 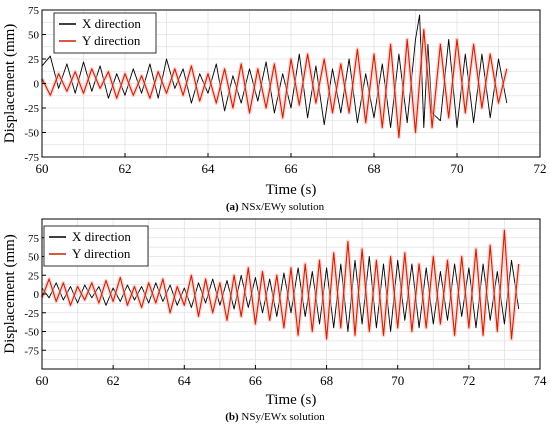 I want to click on panel-a-y-tick-label: 25, so click(x=34, y=60).